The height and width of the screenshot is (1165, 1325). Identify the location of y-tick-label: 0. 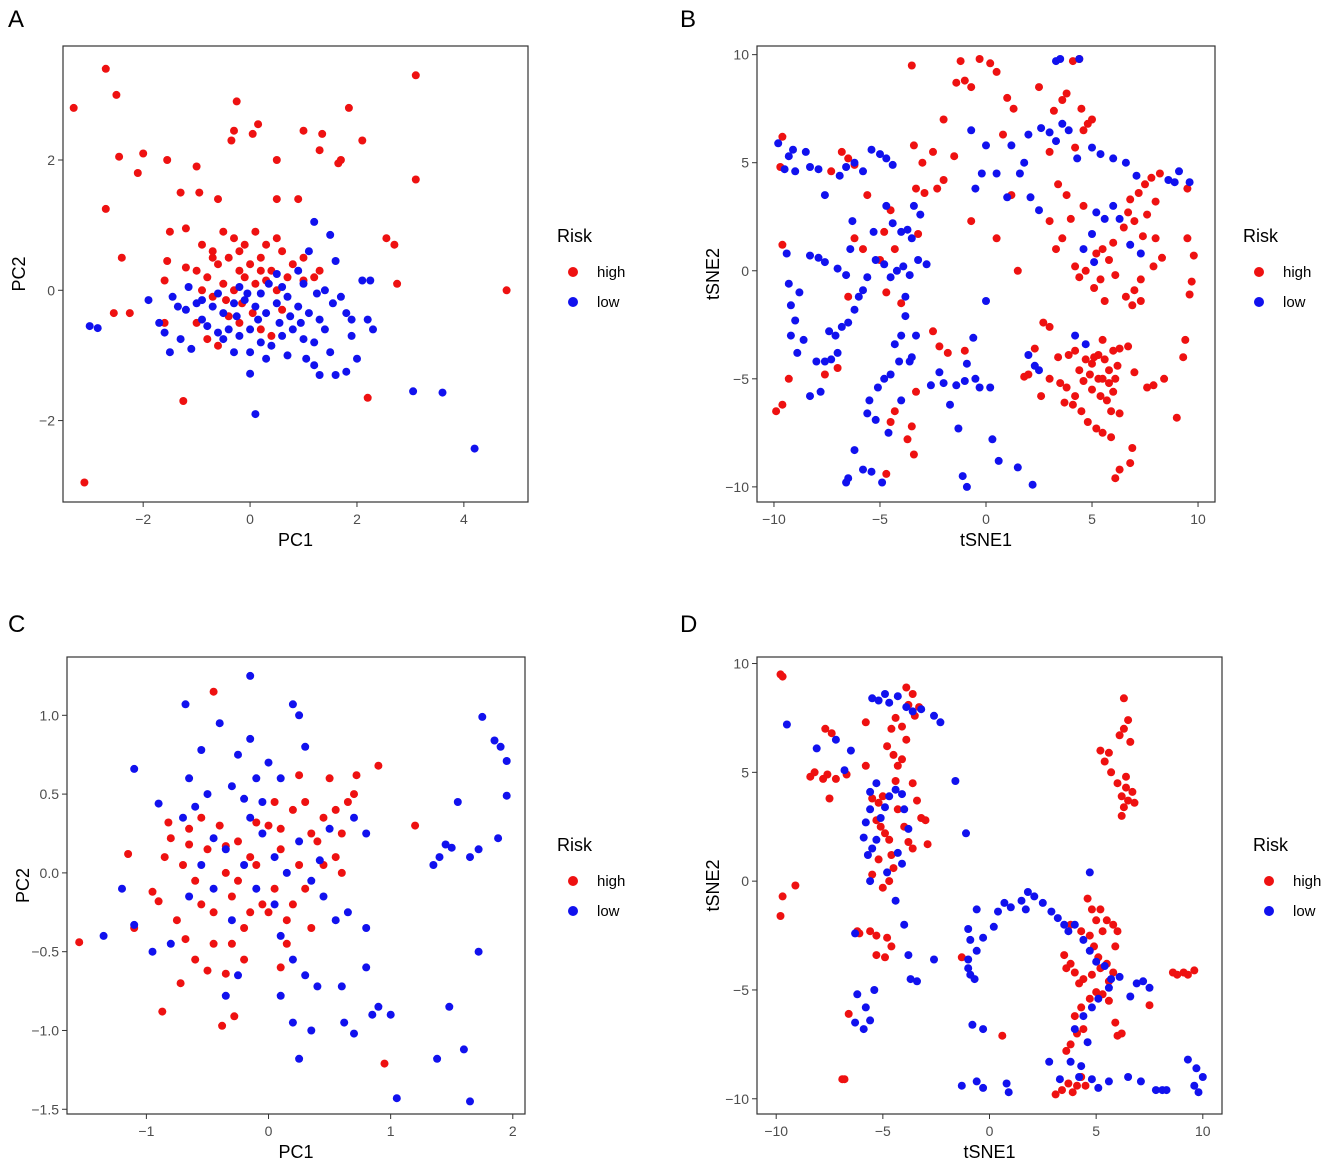
(51, 290).